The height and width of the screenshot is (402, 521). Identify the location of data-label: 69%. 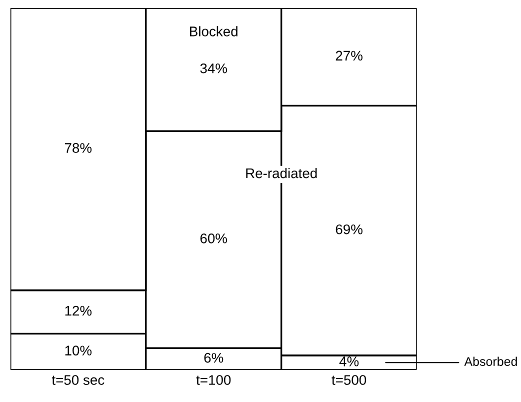
(349, 229).